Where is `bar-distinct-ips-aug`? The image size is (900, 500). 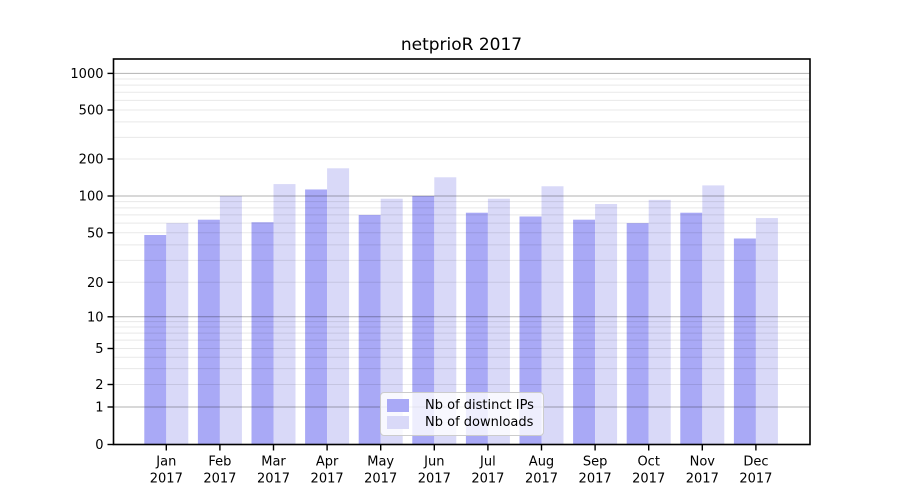
bar-distinct-ips-aug is located at coordinates (530, 330).